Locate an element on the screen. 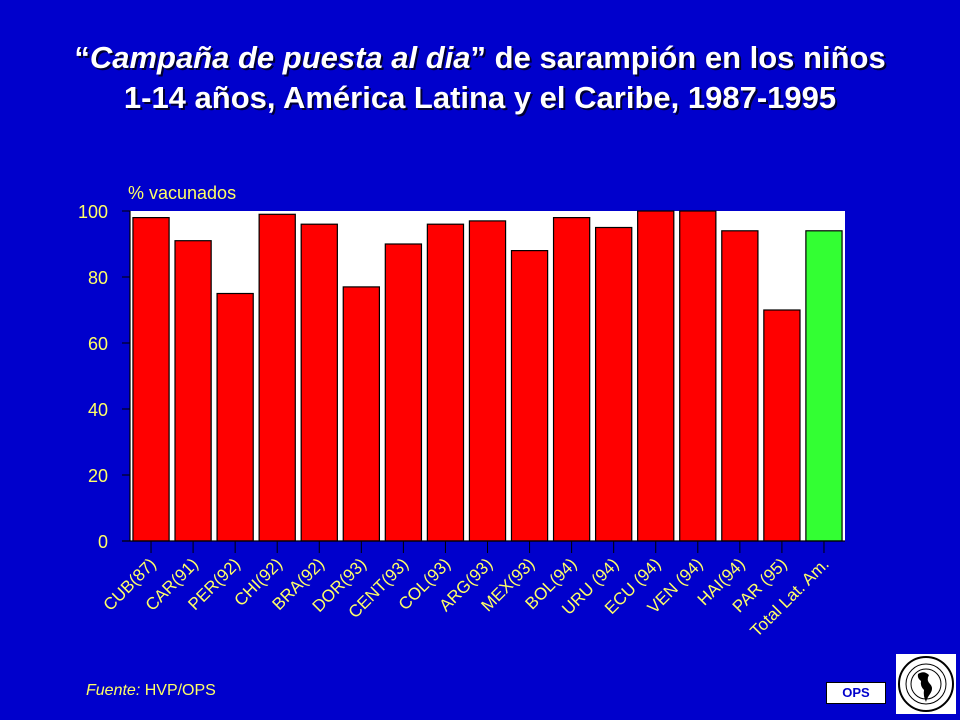  y-tick-label: 100 is located at coordinates (93, 212).